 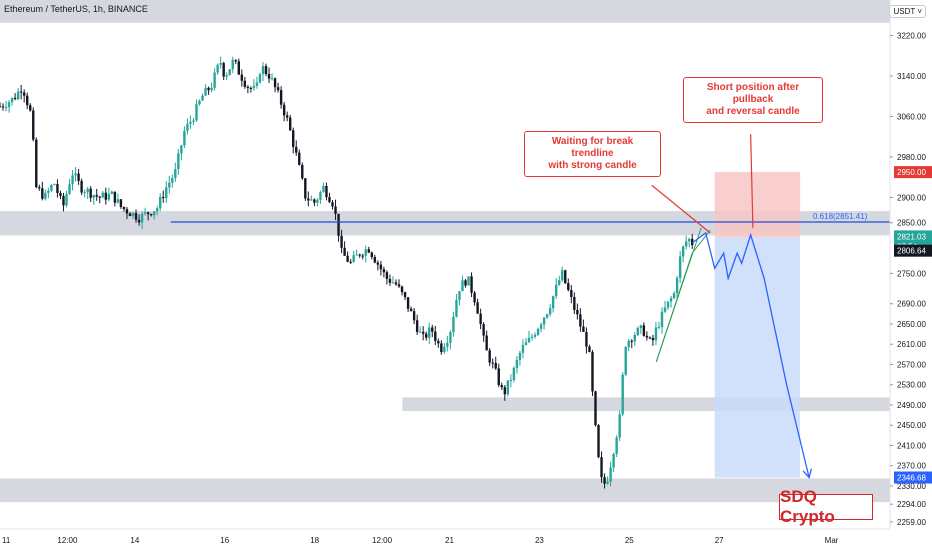 I want to click on price-tick-label: 2490.00, so click(x=911, y=405).